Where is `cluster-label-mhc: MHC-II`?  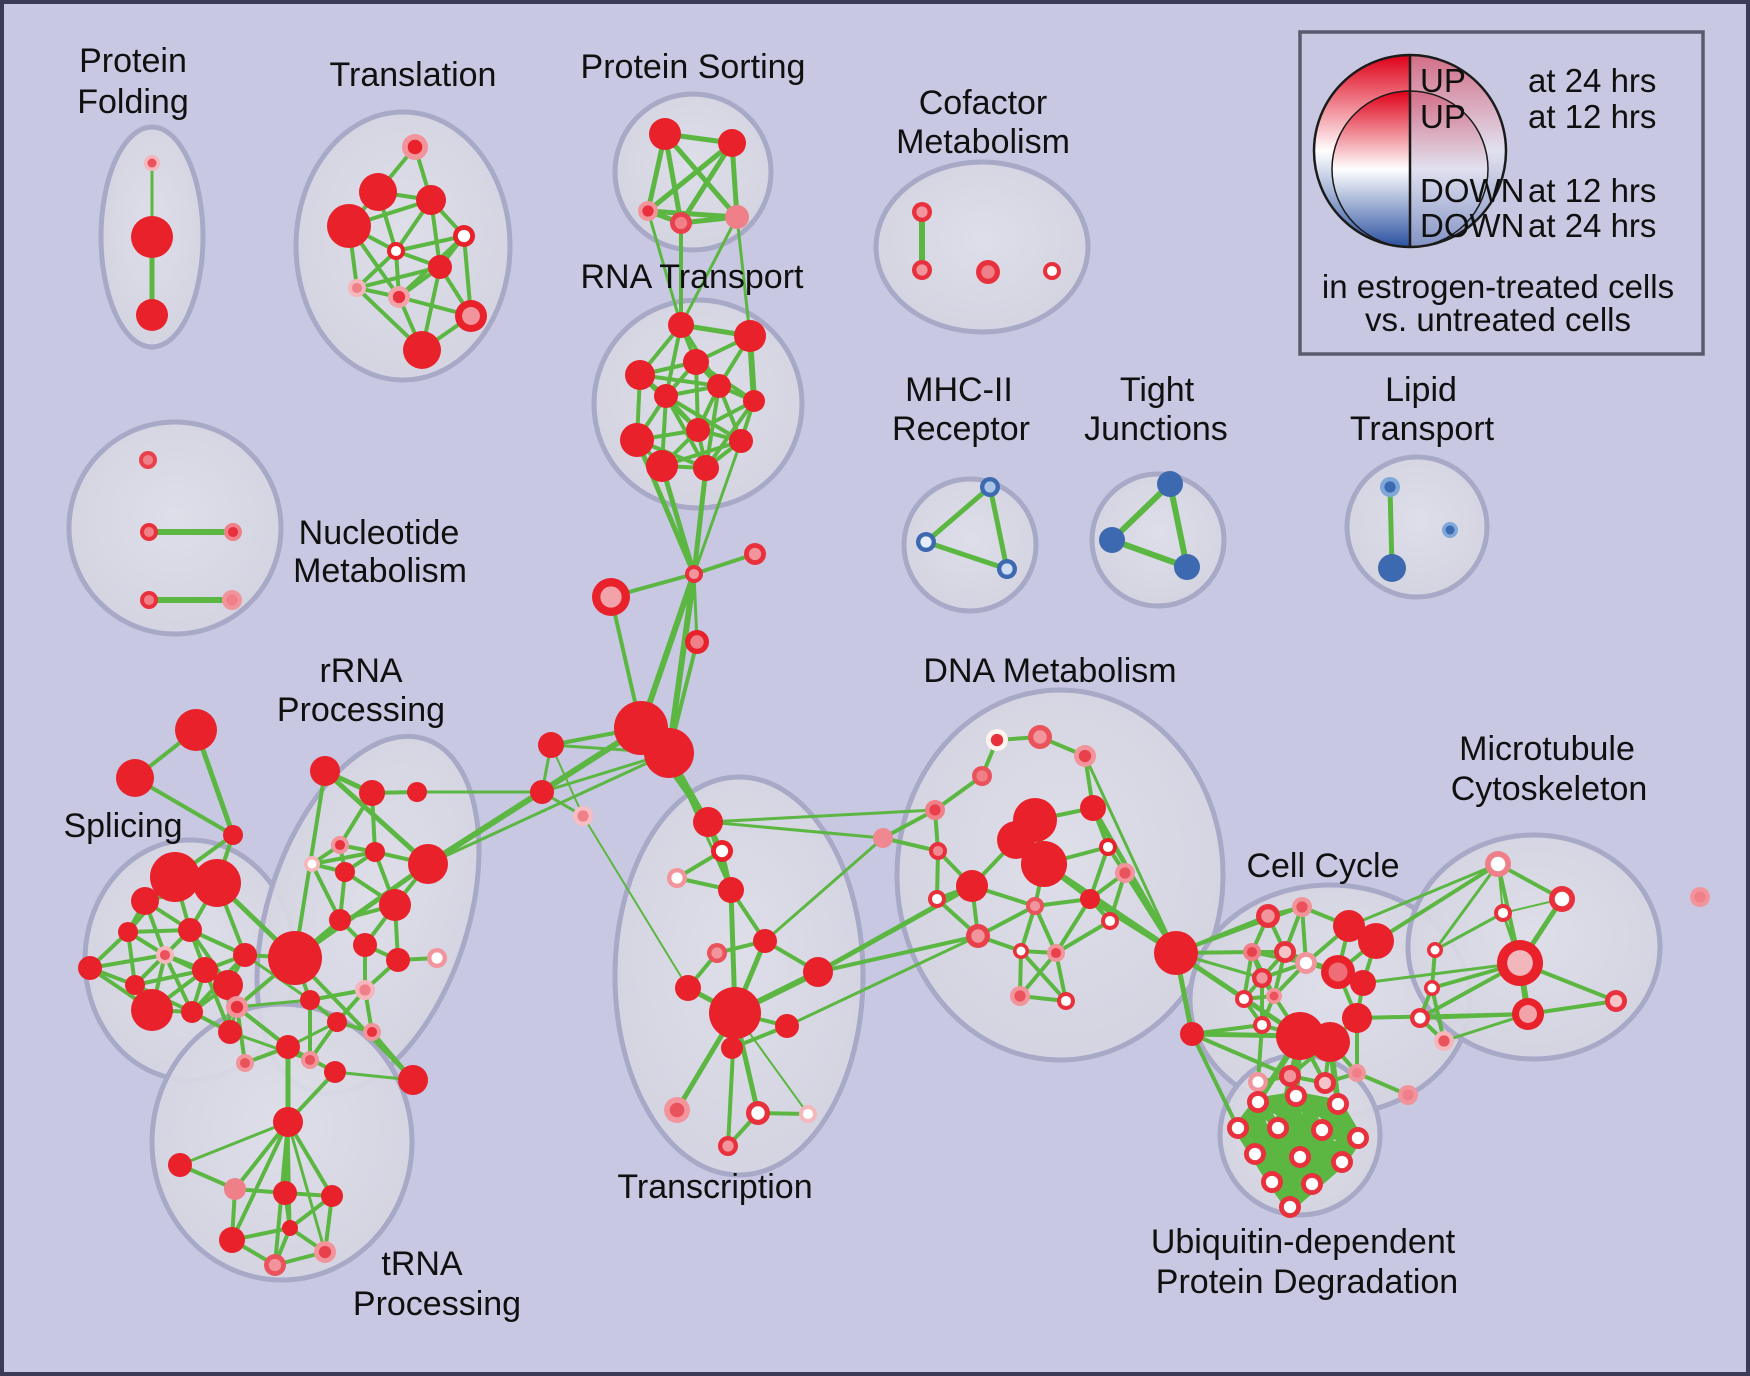 cluster-label-mhc: MHC-II is located at coordinates (959, 390).